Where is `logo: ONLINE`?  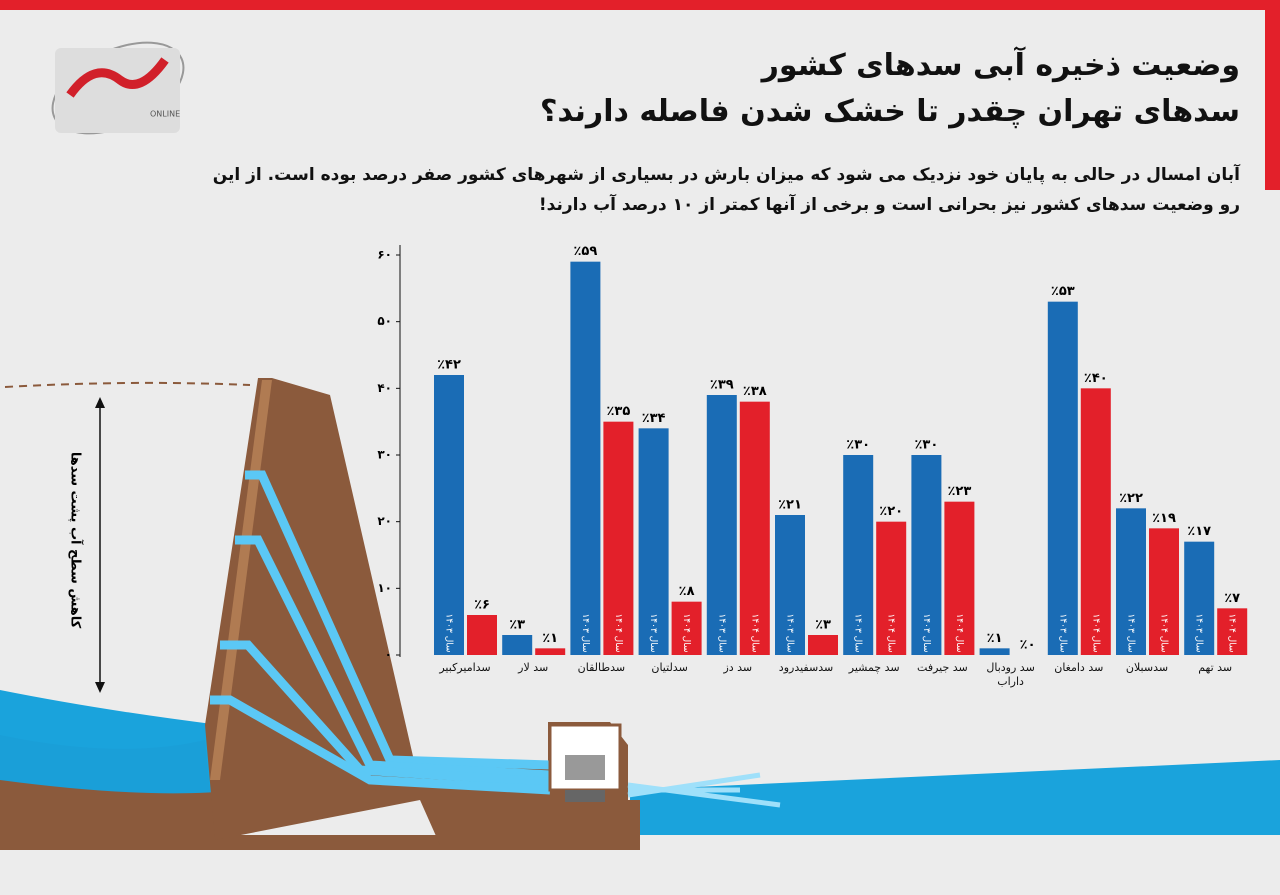 logo: ONLINE is located at coordinates (118, 88).